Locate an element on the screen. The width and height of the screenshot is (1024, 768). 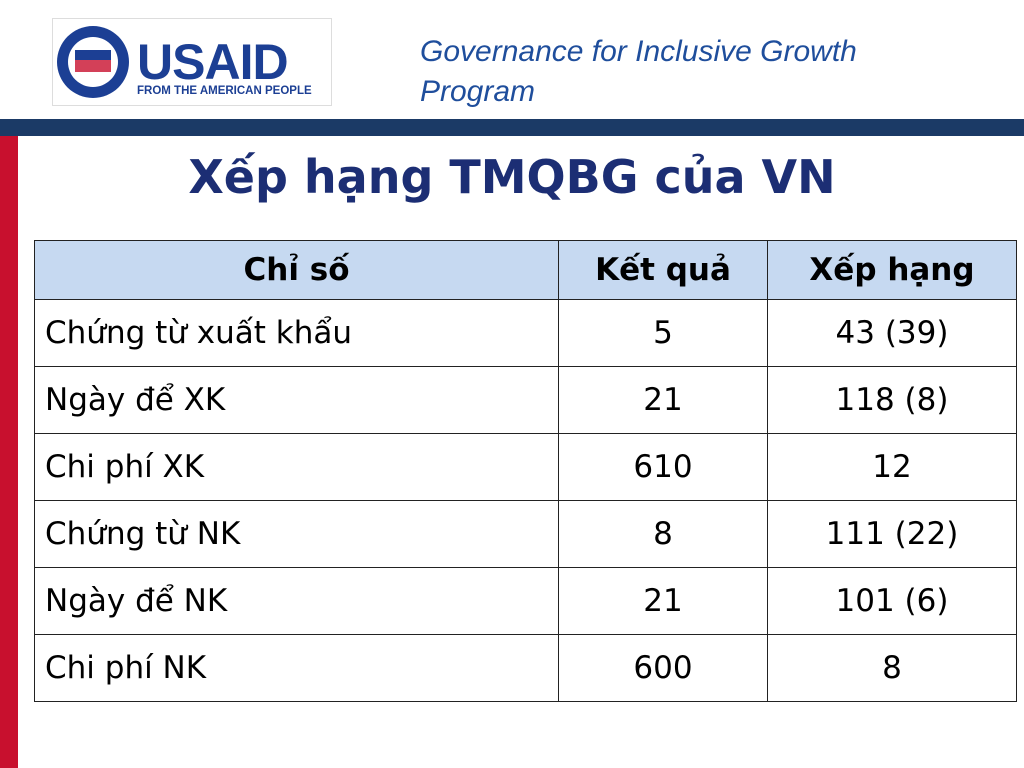
table-cell: 600 is located at coordinates (663, 668).